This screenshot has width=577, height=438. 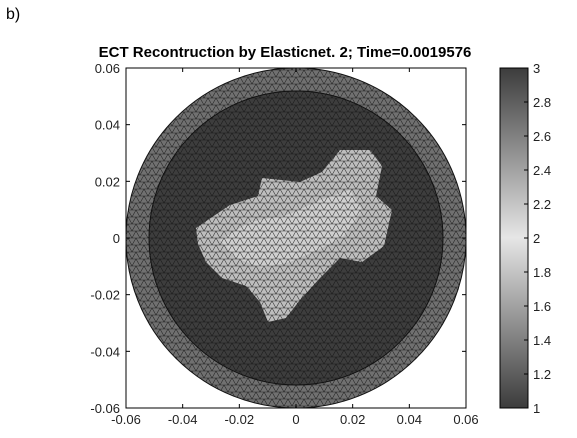 What do you see at coordinates (105, 408) in the screenshot?
I see `y-tick-label: -0.06` at bounding box center [105, 408].